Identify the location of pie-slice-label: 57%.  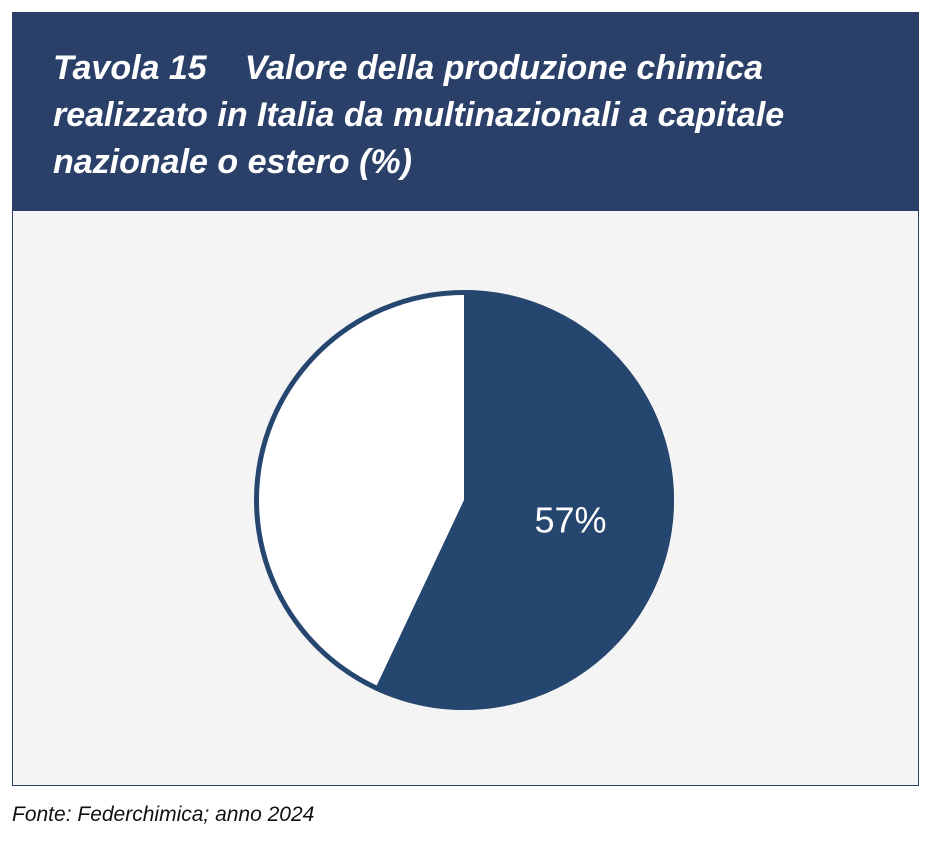
(570, 520).